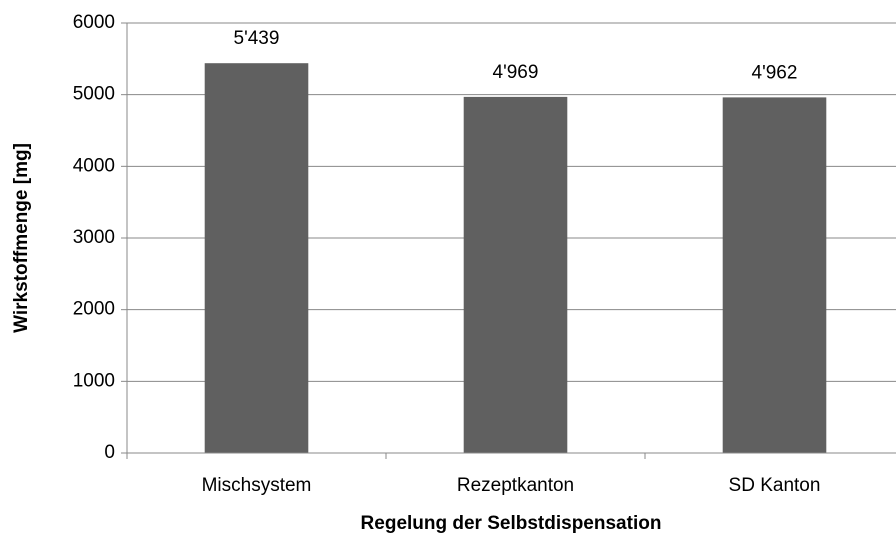 This screenshot has width=896, height=536. Describe the element at coordinates (94, 237) in the screenshot. I see `y-tick-label: 3000` at that location.